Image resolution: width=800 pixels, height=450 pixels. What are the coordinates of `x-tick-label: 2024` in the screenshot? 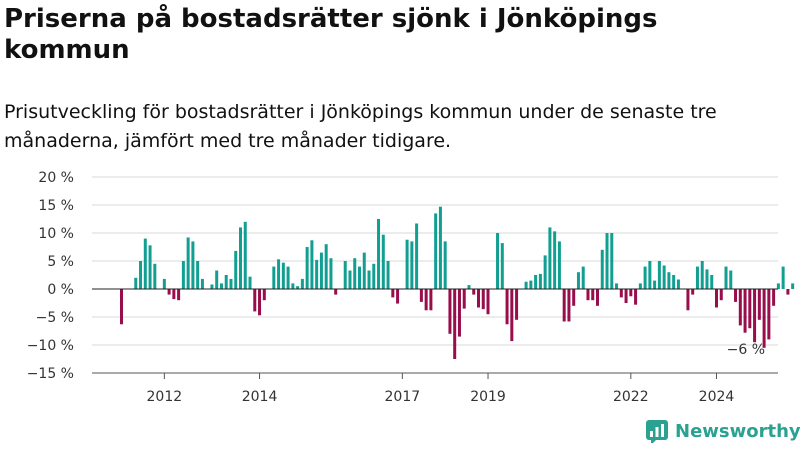 It's located at (717, 397).